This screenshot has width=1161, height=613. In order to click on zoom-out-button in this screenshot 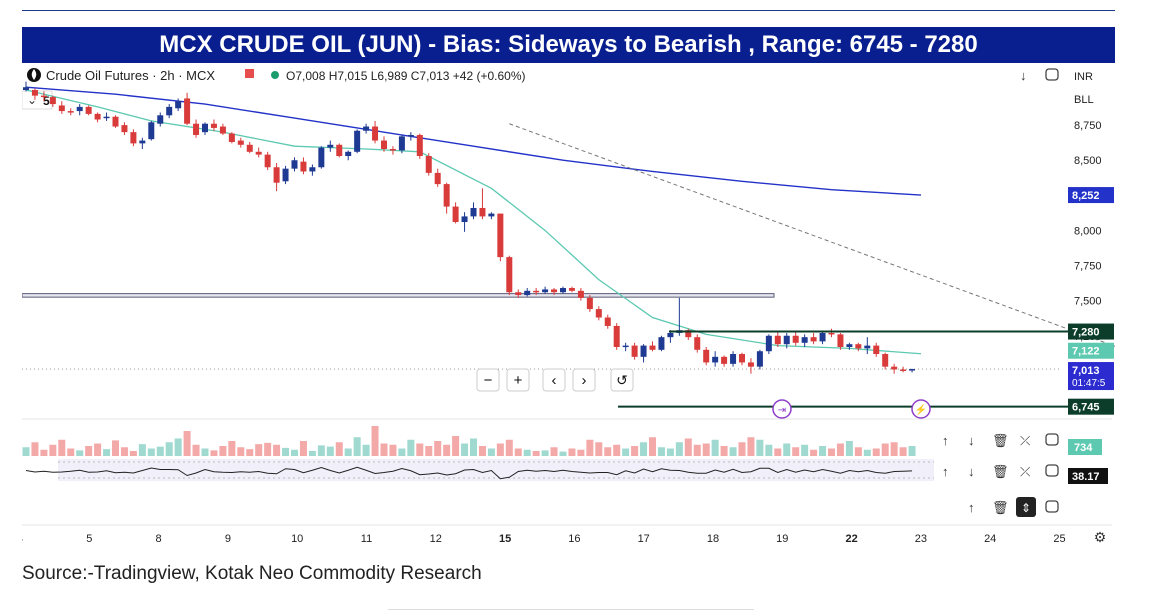, I will do `click(488, 380)`.